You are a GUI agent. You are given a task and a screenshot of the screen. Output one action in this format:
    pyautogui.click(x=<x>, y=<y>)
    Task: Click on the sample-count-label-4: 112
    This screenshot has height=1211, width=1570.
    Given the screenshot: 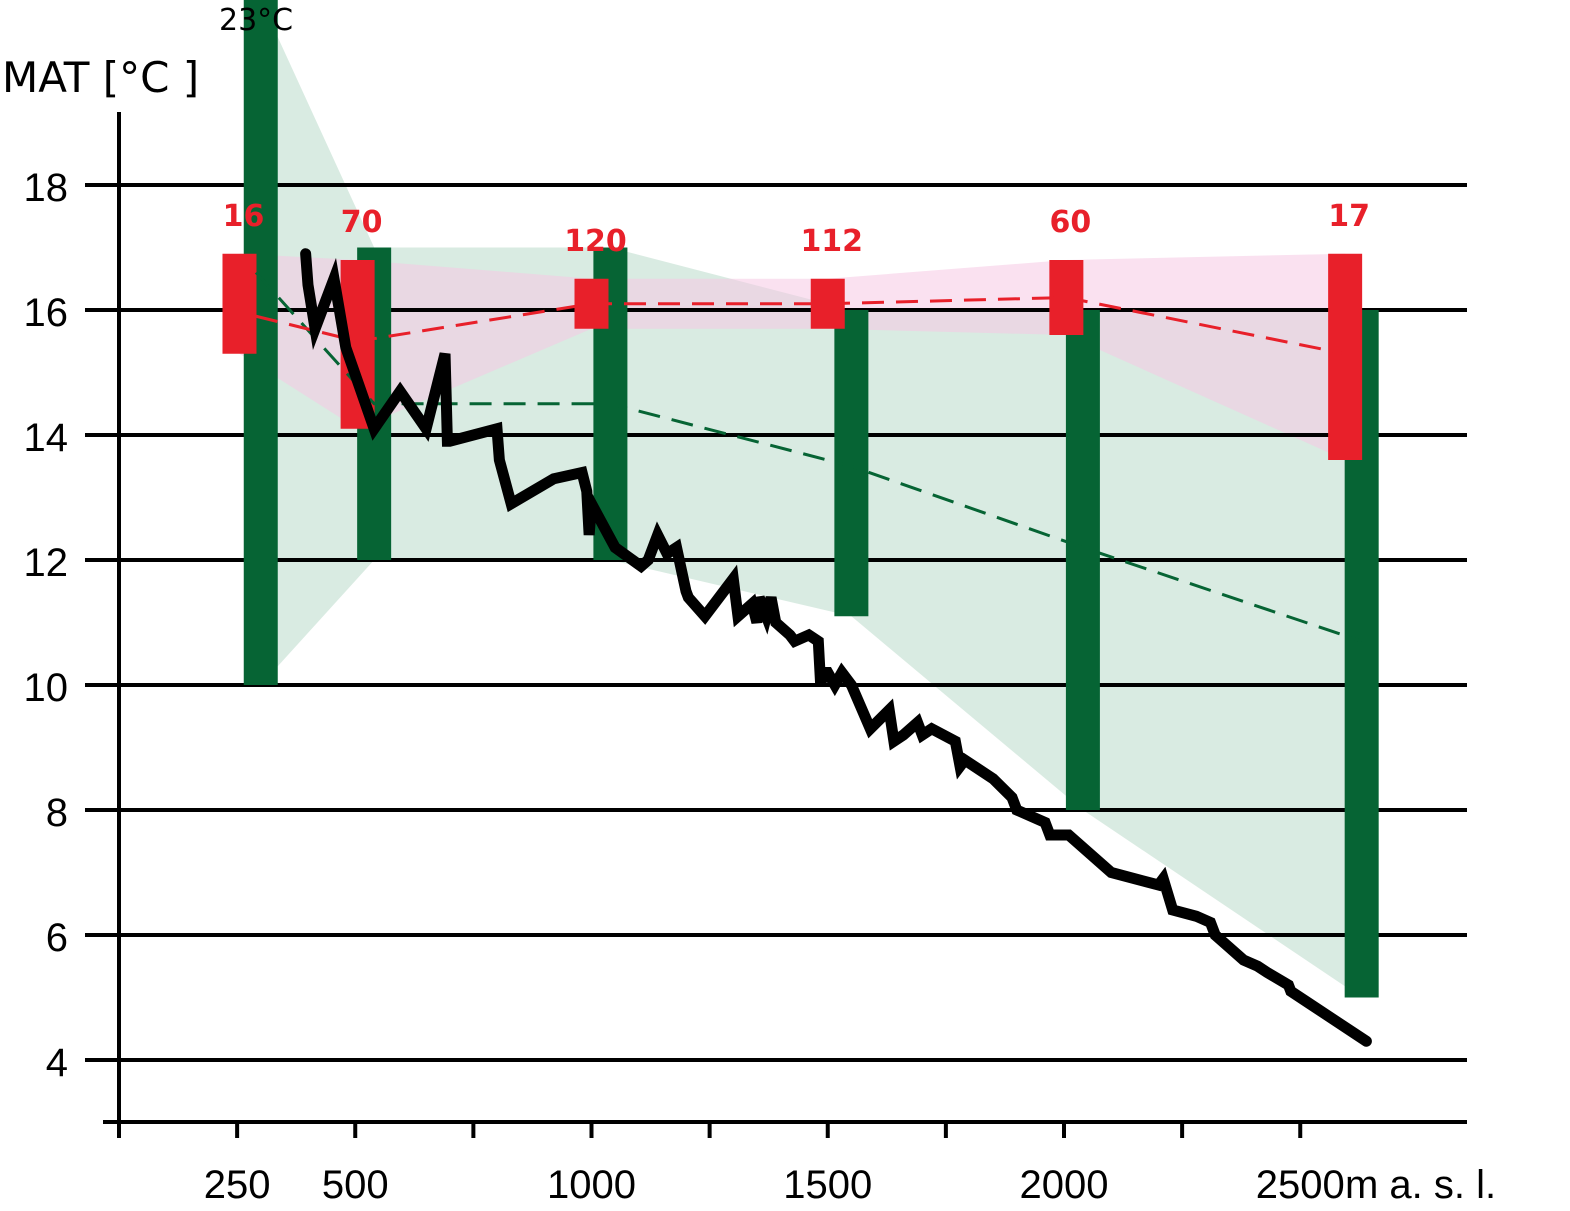 What is the action you would take?
    pyautogui.click(x=831, y=241)
    